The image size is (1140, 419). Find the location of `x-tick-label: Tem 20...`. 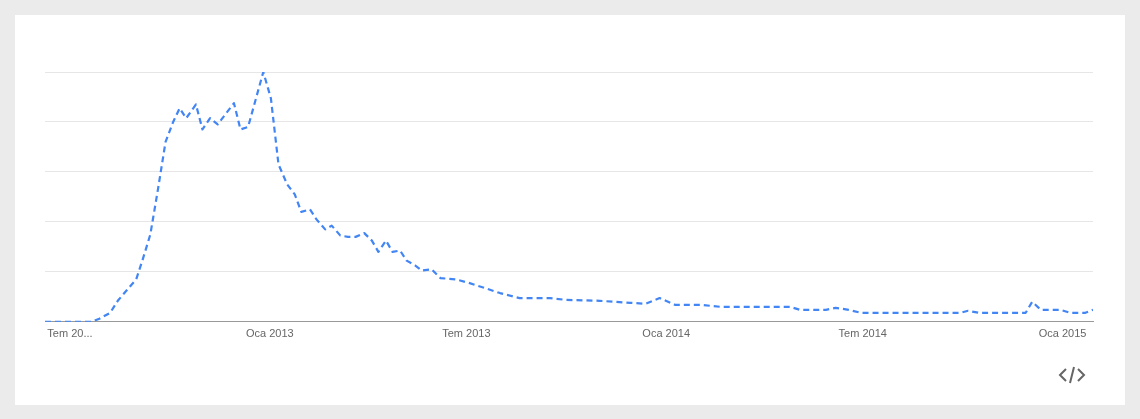

x-tick-label: Tem 20... is located at coordinates (70, 333).